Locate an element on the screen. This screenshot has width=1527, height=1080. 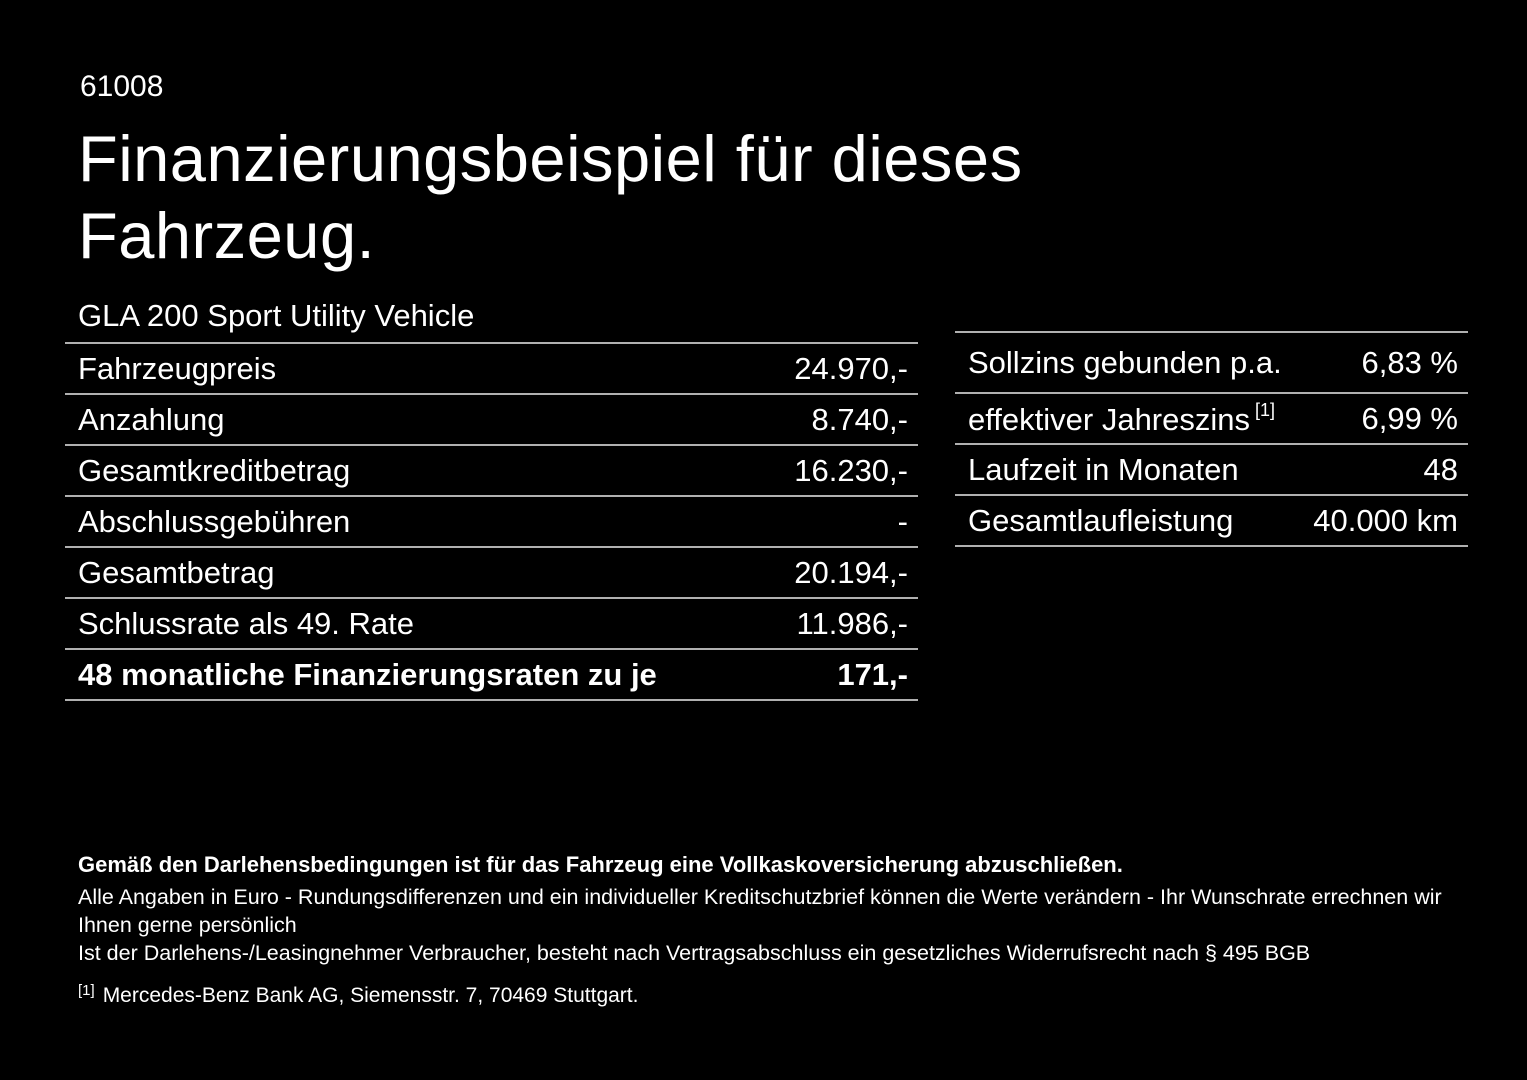
row-label: Anzahlung is located at coordinates (151, 419).